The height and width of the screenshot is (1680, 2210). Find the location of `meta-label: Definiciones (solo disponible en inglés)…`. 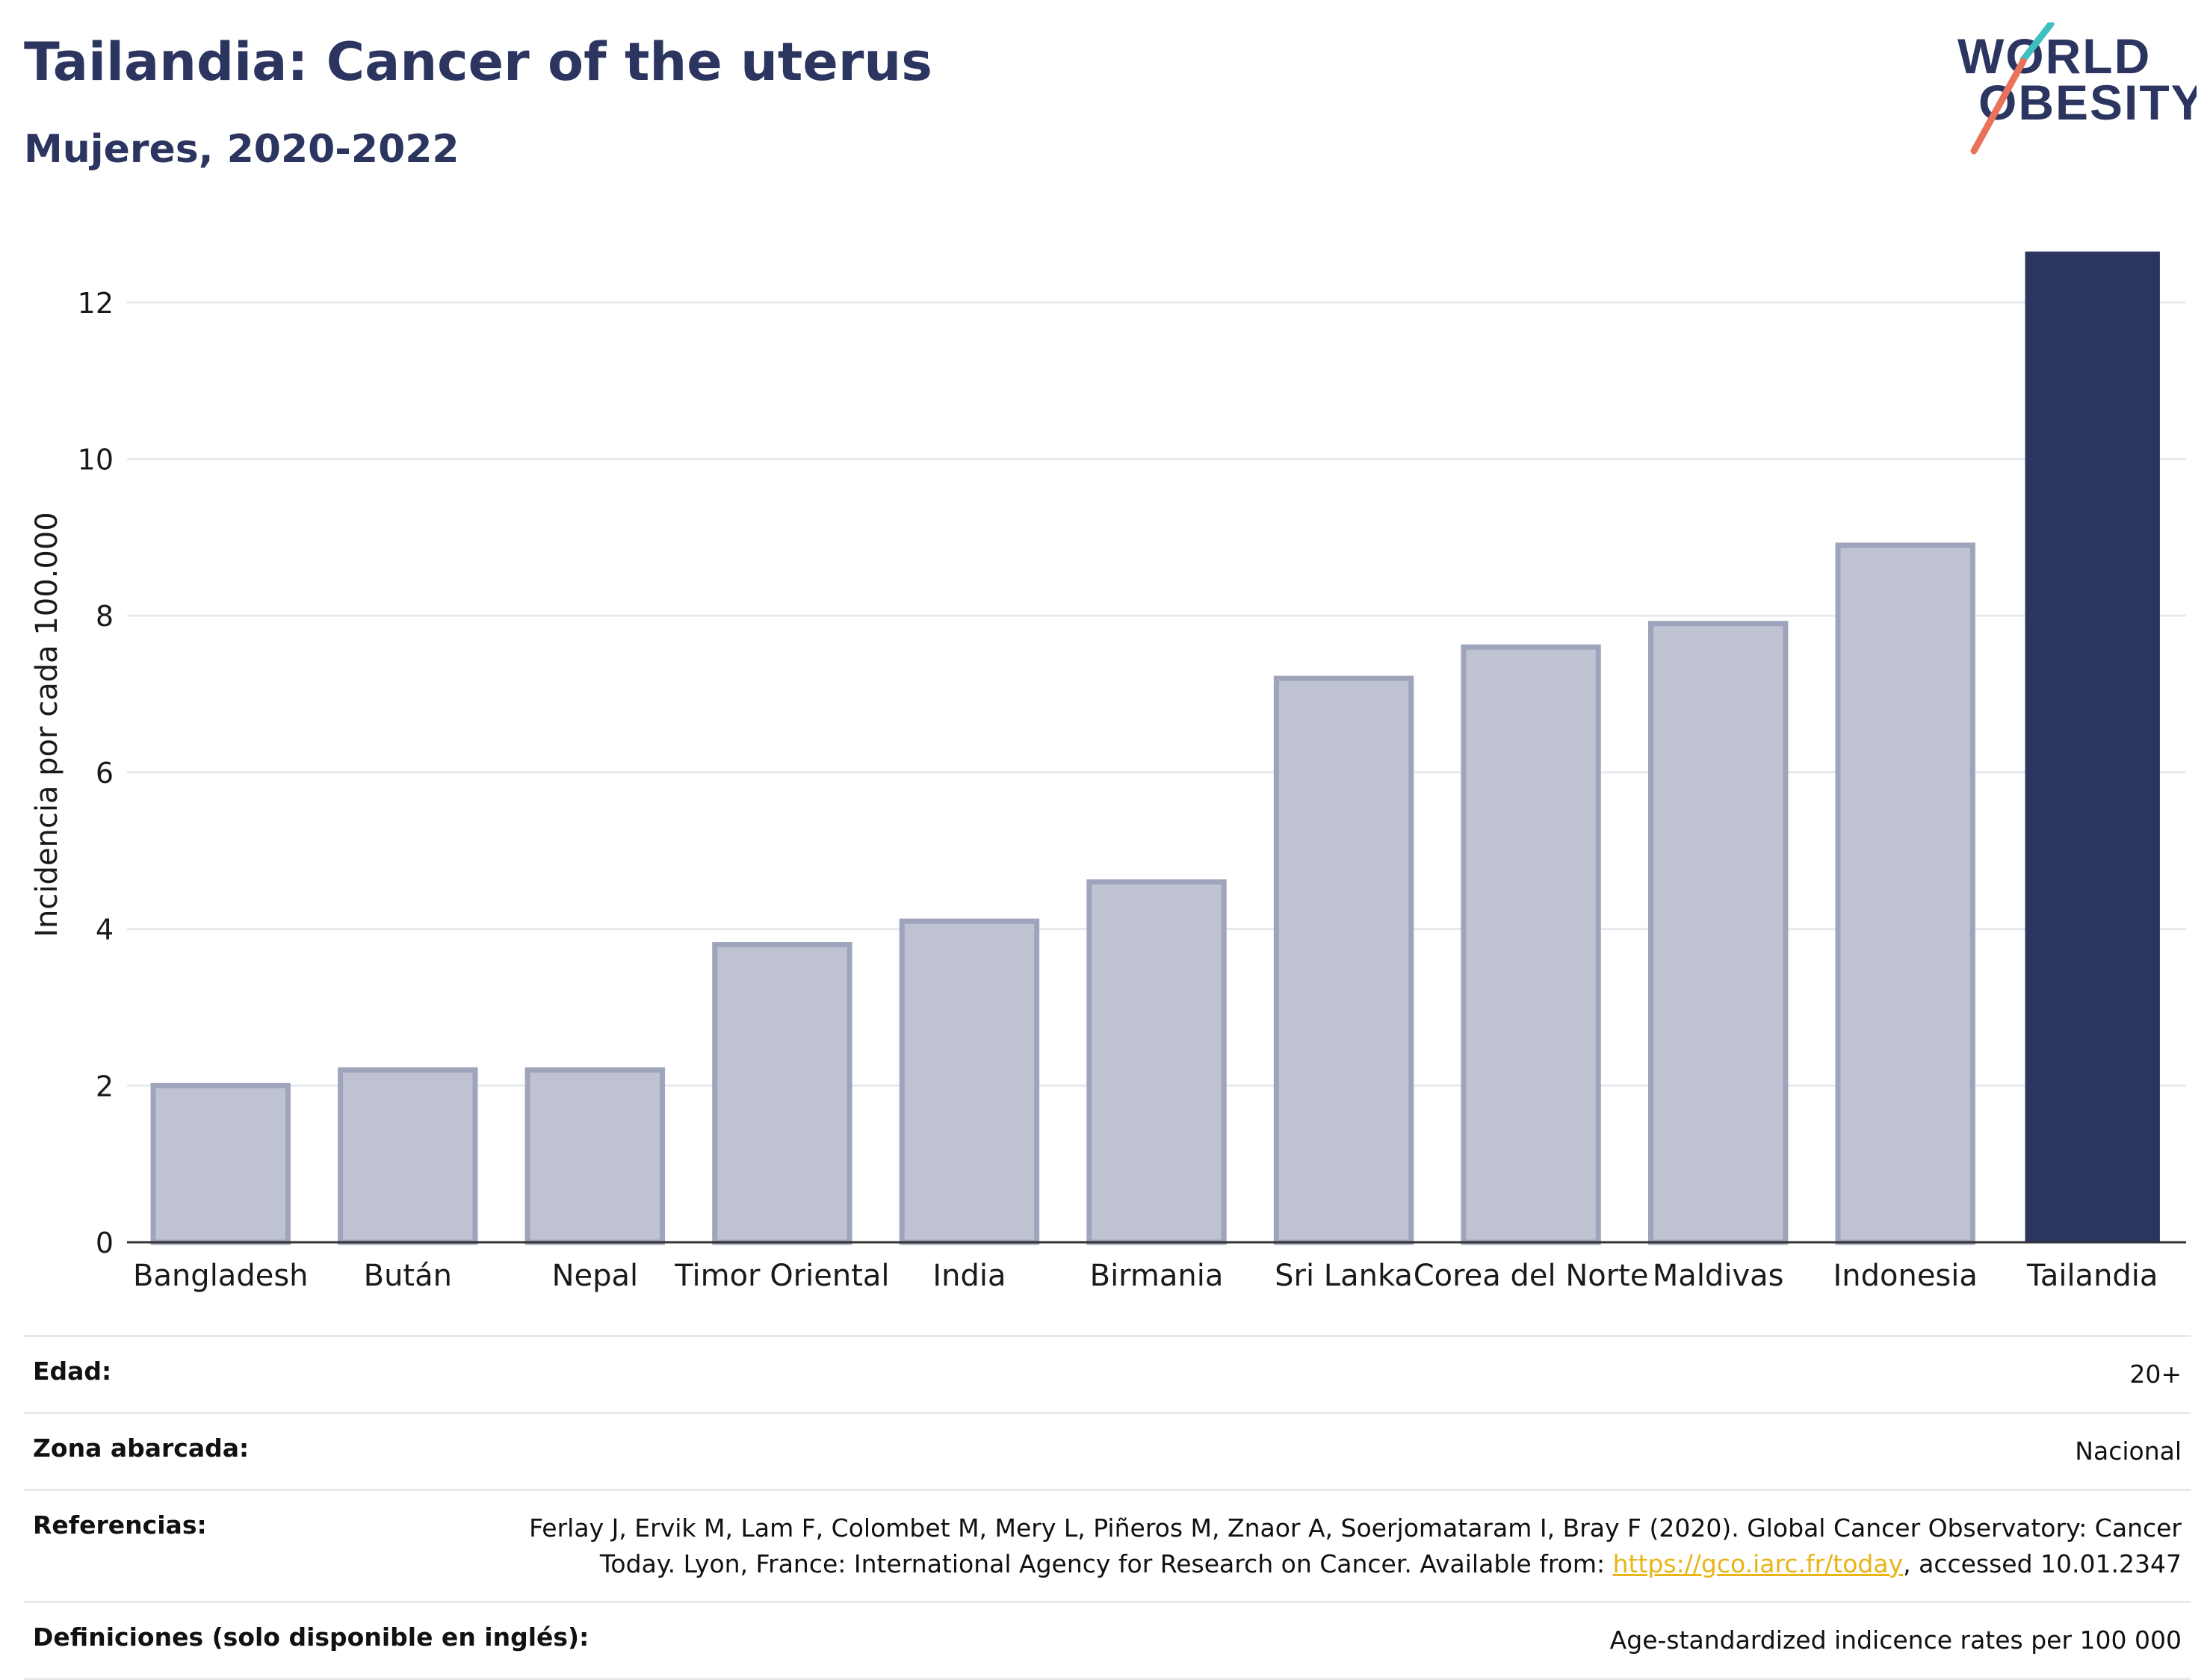

meta-label: Definiciones (solo disponible en inglés)… is located at coordinates (311, 1637).